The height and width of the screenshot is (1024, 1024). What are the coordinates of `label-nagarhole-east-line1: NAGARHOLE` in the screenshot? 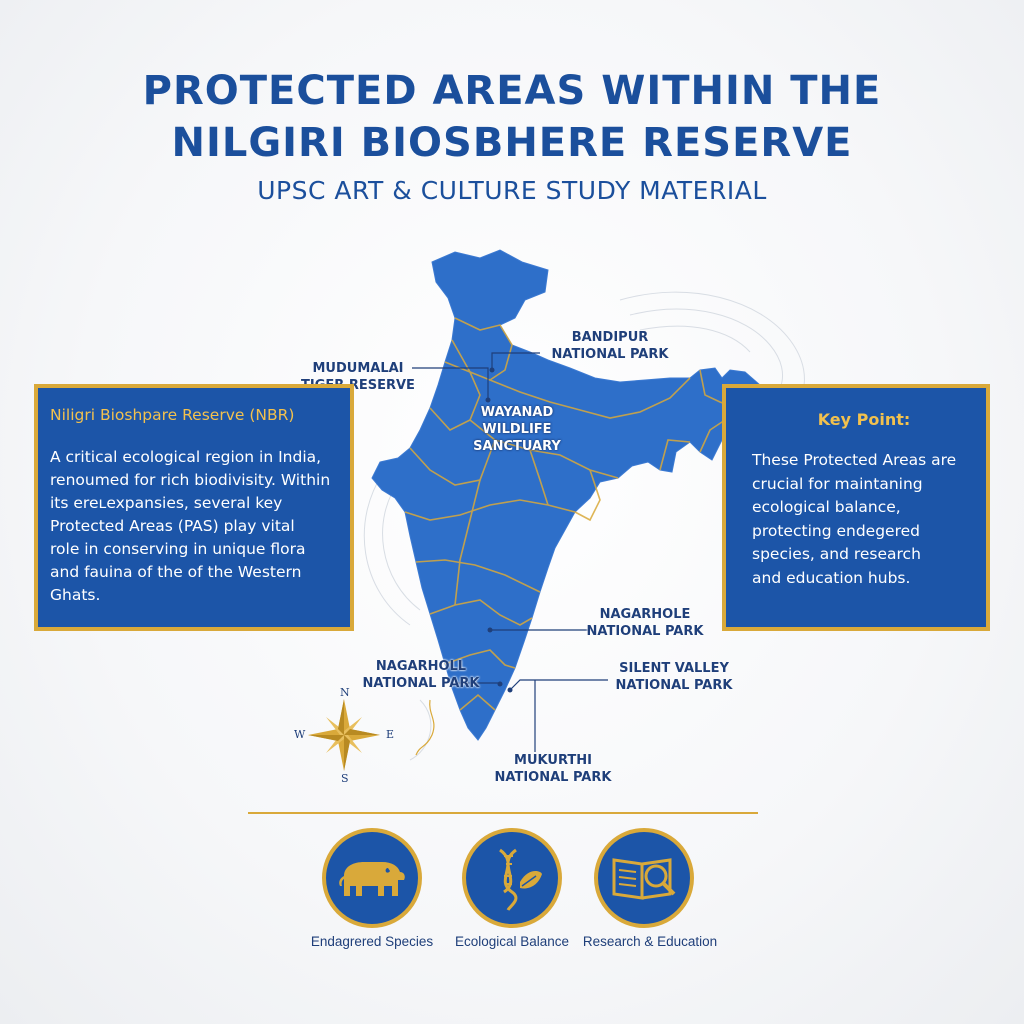 It's located at (645, 614).